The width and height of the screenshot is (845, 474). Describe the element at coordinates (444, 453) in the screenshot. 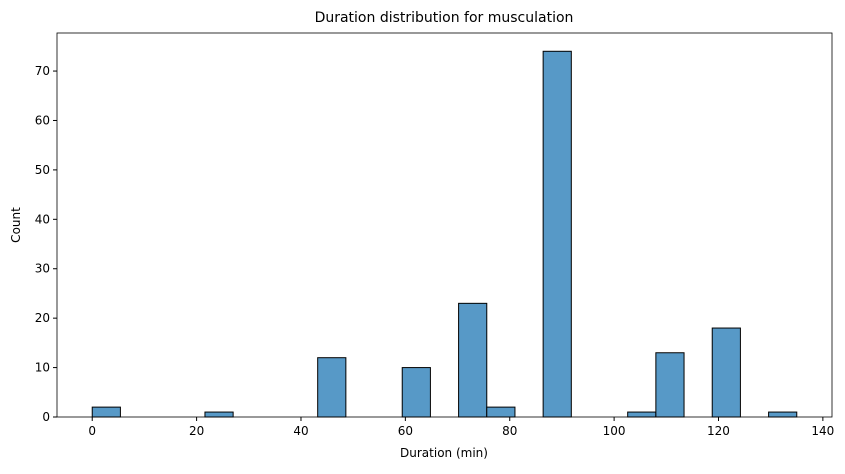

I see `x-axis-label: Duration (min)` at that location.